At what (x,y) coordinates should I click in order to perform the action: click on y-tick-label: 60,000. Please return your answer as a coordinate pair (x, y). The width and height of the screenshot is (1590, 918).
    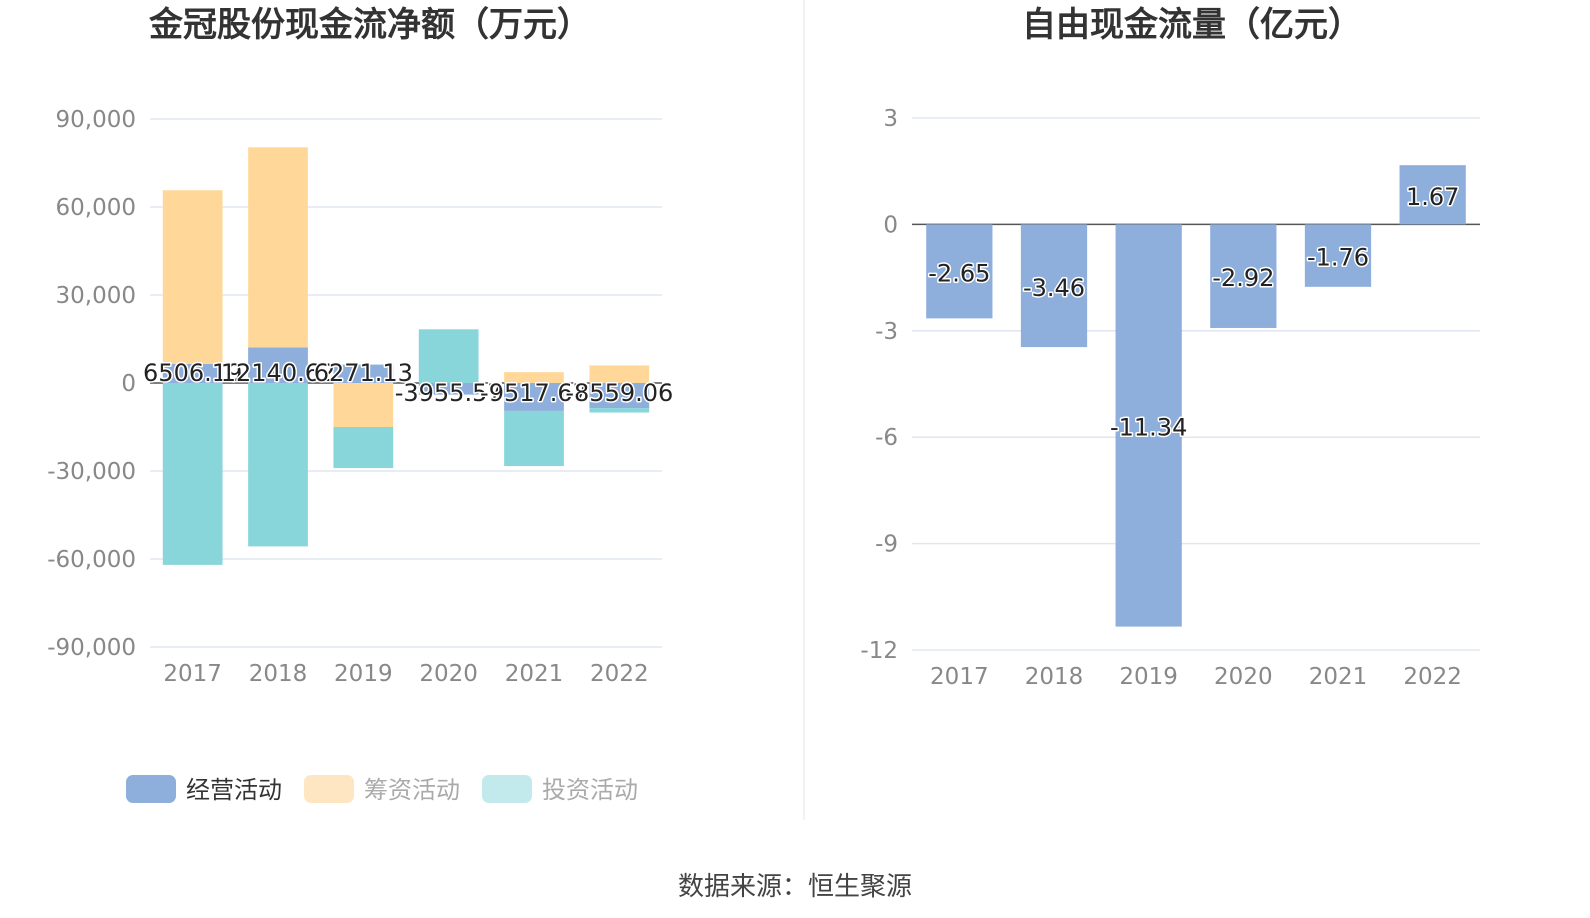
    Looking at the image, I should click on (96, 208).